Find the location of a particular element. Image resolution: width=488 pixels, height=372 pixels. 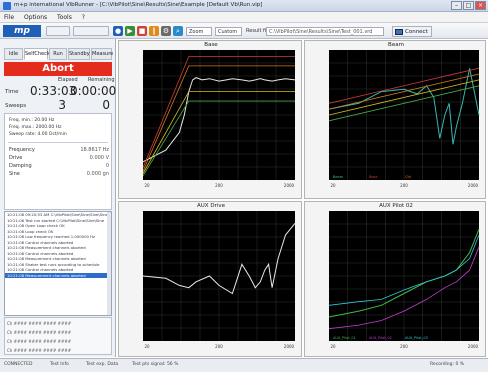

layout-dropdown: Custom is located at coordinates (228, 31).